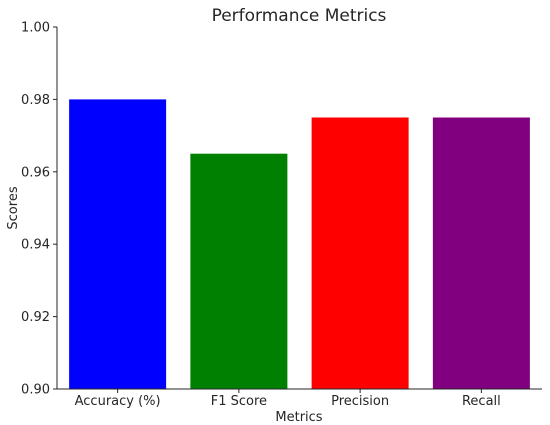 This screenshot has width=550, height=425. I want to click on bar-recall, so click(481, 253).